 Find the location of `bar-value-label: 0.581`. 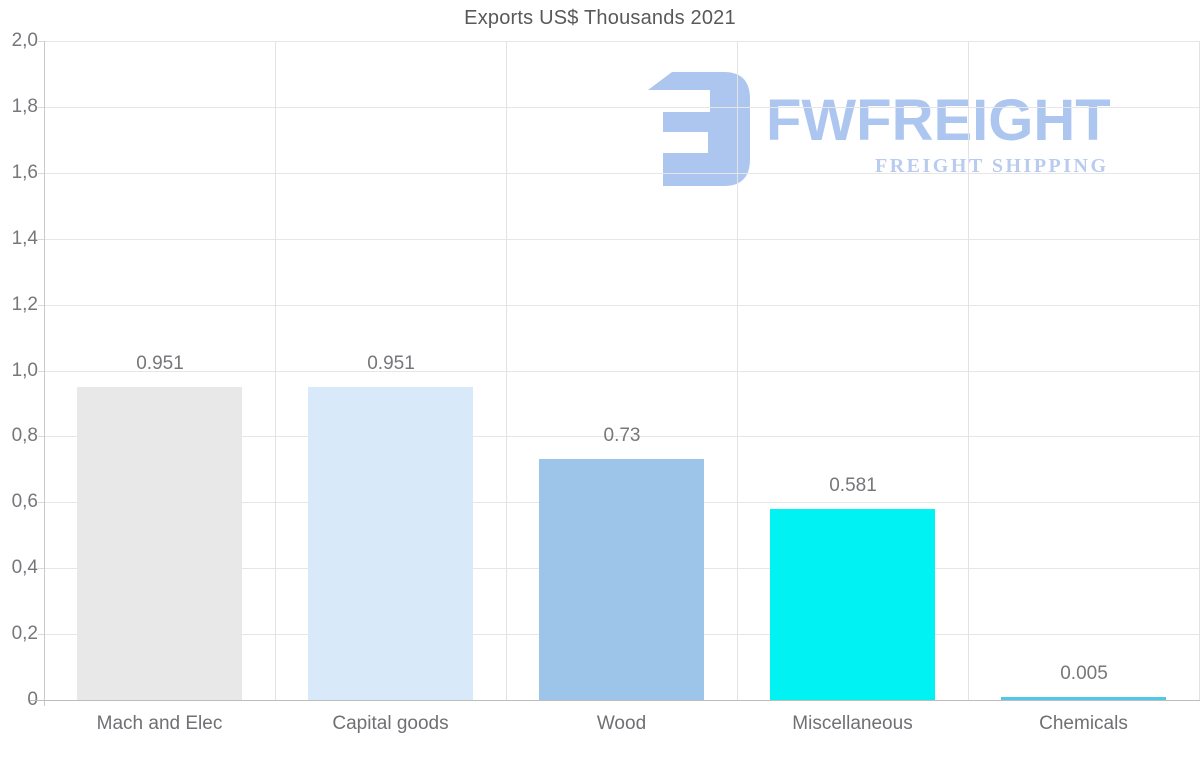

bar-value-label: 0.581 is located at coordinates (853, 485).